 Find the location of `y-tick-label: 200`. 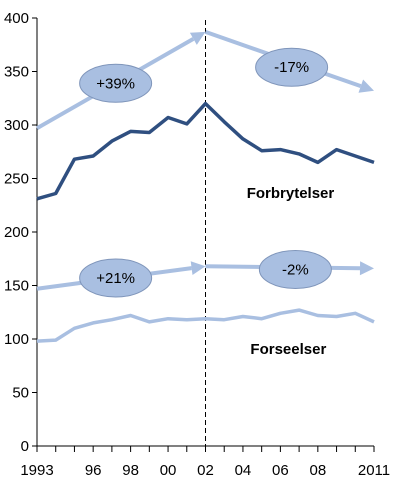

y-tick-label: 200 is located at coordinates (16, 232).